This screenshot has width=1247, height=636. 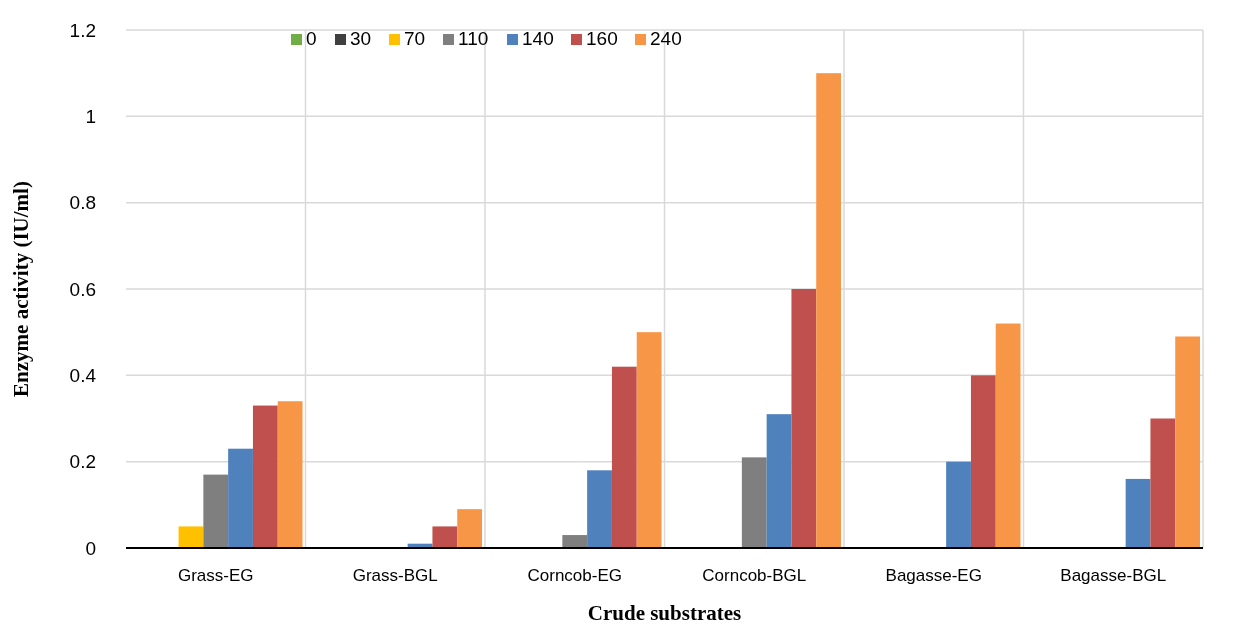 I want to click on x-axis-title: Crude substrates, so click(x=664, y=613).